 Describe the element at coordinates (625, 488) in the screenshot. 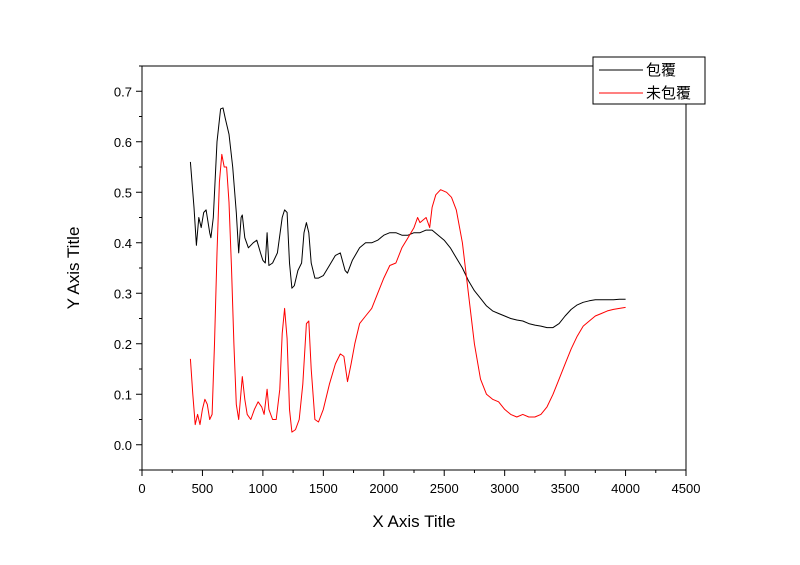

I see `x-tick-label: 4000` at that location.